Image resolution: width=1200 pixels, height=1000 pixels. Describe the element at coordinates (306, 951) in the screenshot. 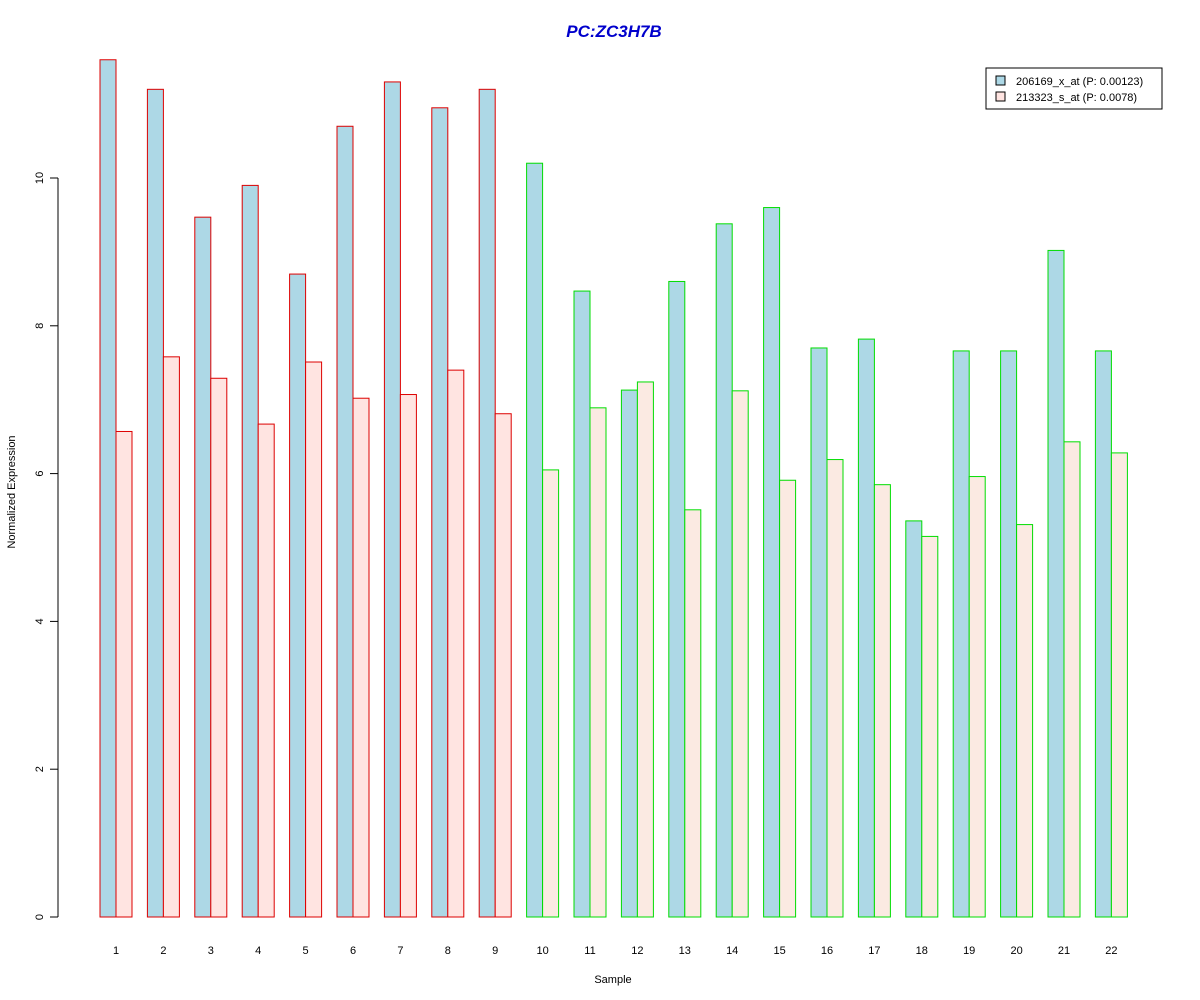

I see `x-tick-label: 5` at that location.